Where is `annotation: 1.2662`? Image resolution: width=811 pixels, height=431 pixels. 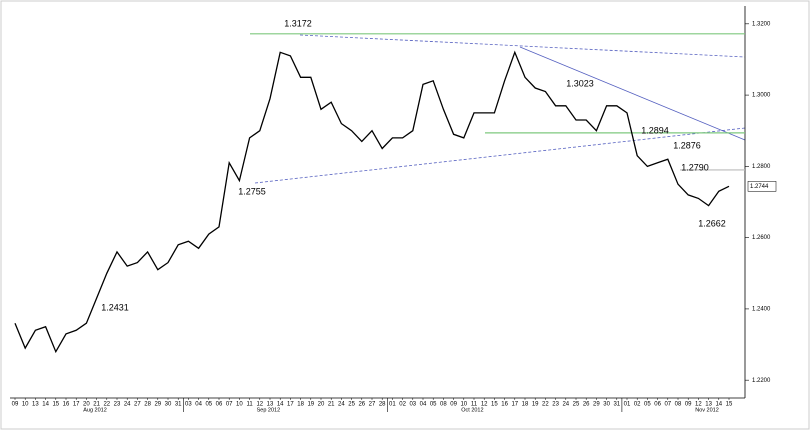 annotation: 1.2662 is located at coordinates (712, 223).